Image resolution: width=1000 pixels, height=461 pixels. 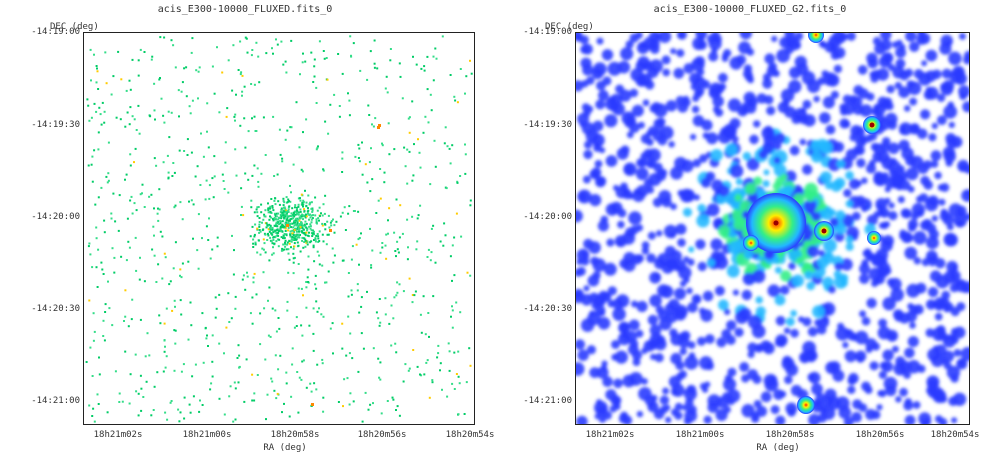 What do you see at coordinates (750, 9) in the screenshot?
I see `panel-title: acis_E300-10000_FLUXED_G2.fits_0` at bounding box center [750, 9].